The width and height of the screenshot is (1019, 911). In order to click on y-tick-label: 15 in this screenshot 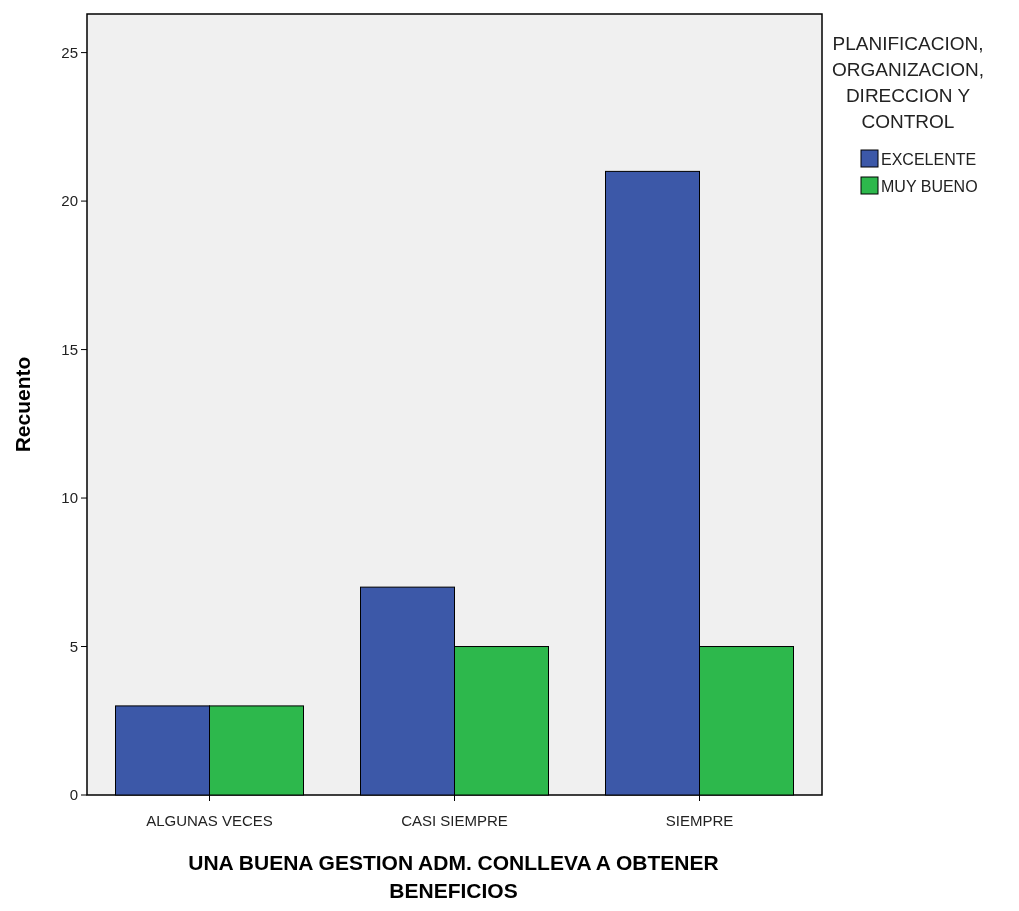, I will do `click(69, 349)`.